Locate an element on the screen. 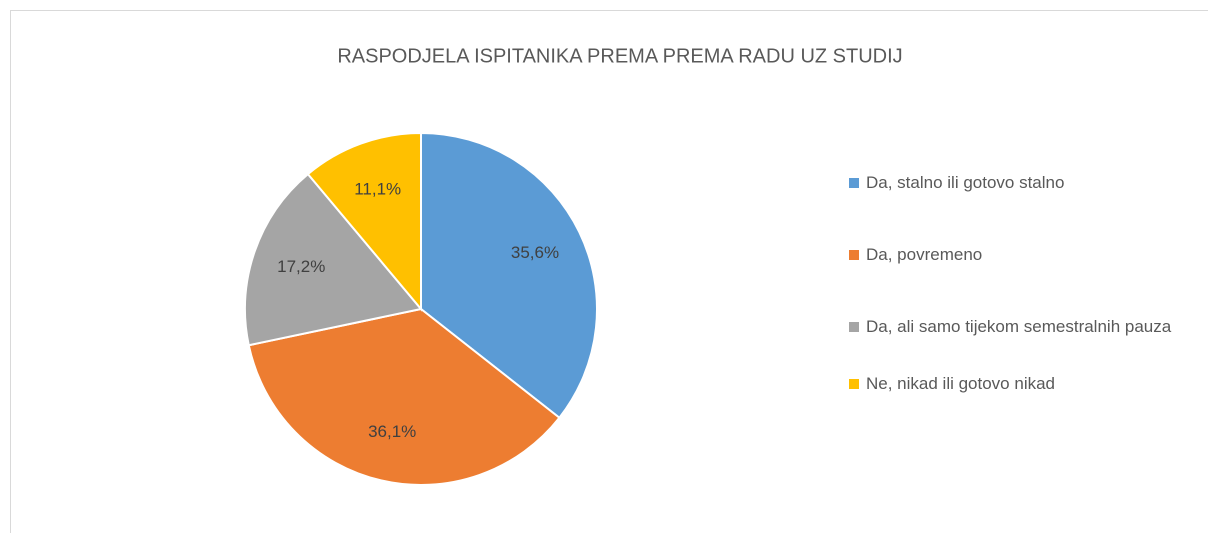 The width and height of the screenshot is (1208, 533). legend-label: Da, ali samo tijekom semestralnih pauza is located at coordinates (1019, 326).